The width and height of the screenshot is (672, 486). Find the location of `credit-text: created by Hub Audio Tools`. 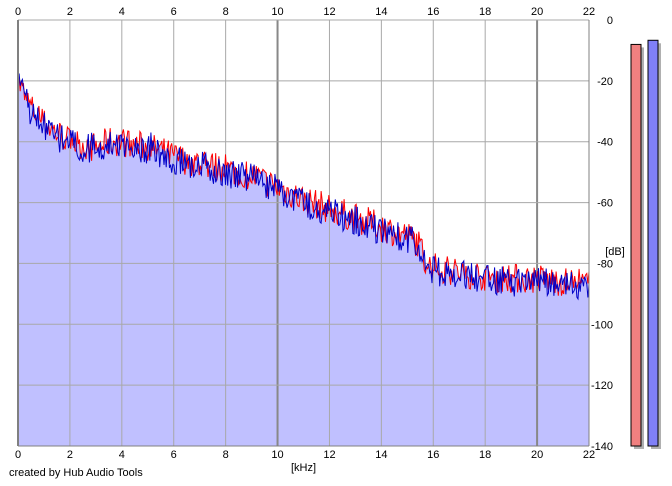

credit-text: created by Hub Audio Tools is located at coordinates (76, 473).